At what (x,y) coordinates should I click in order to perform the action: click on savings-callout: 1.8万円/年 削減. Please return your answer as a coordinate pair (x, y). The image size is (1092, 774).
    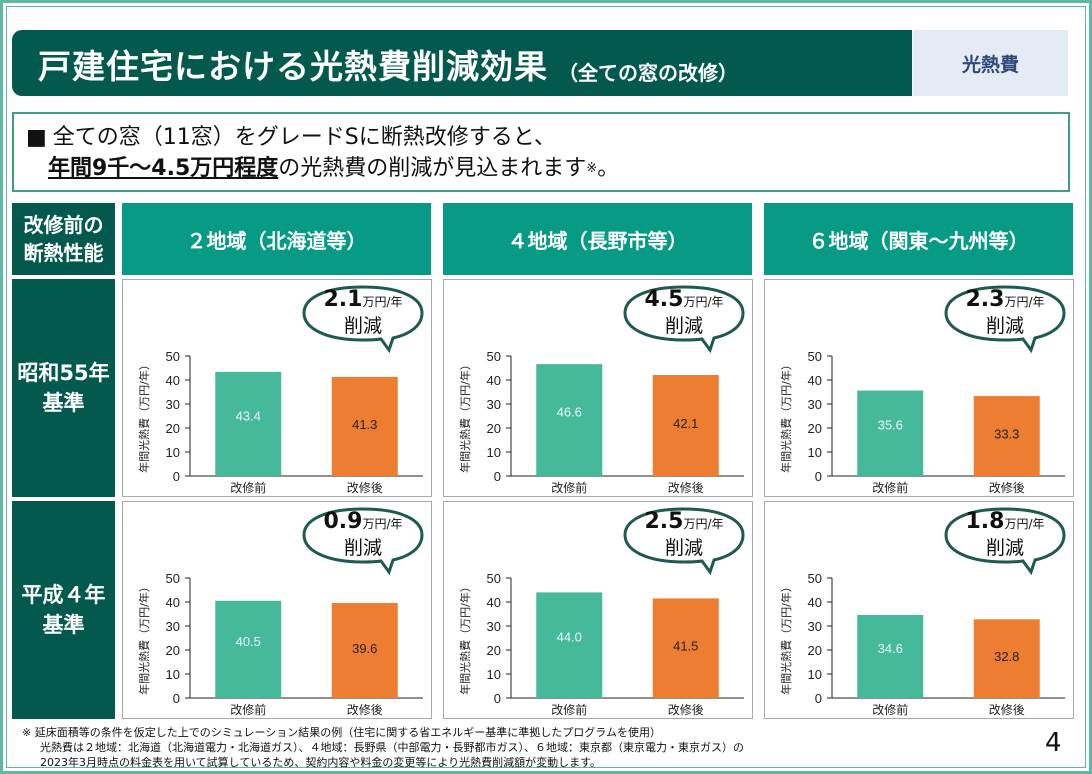
    Looking at the image, I should click on (1005, 541).